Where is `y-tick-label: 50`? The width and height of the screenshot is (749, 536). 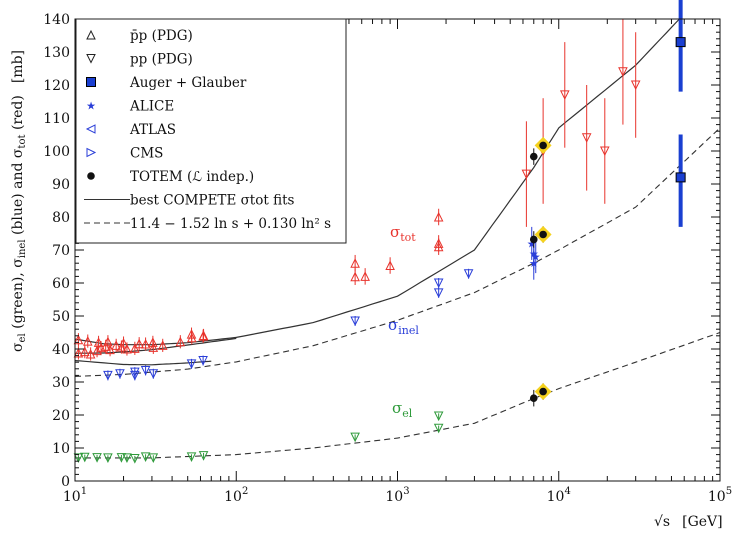 y-tick-label: 50 is located at coordinates (61, 317).